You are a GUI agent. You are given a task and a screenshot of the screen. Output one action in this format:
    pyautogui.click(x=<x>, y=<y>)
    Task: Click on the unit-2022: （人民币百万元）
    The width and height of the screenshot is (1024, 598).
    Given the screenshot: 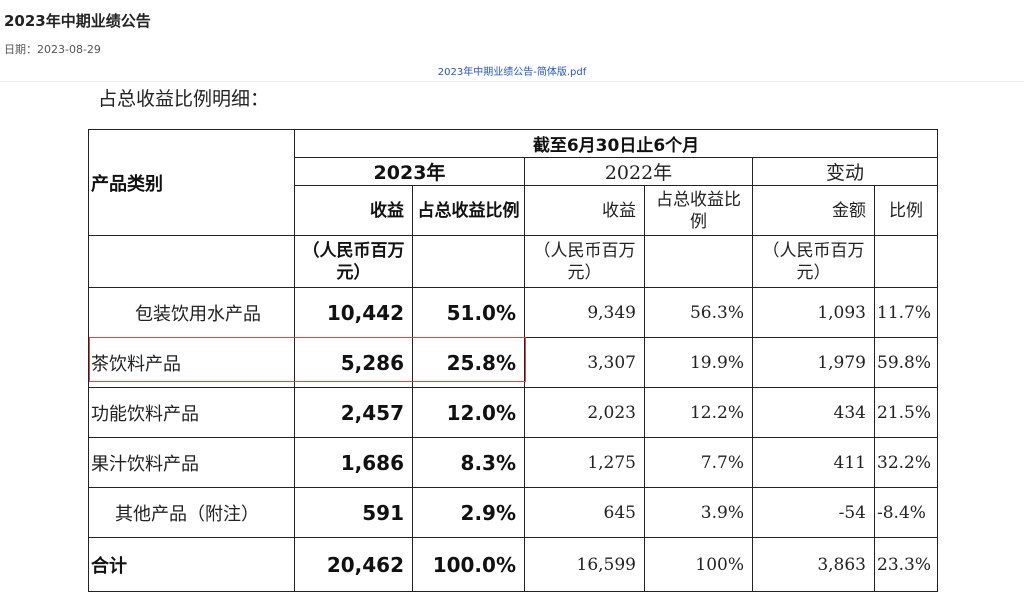 What is the action you would take?
    pyautogui.click(x=584, y=261)
    